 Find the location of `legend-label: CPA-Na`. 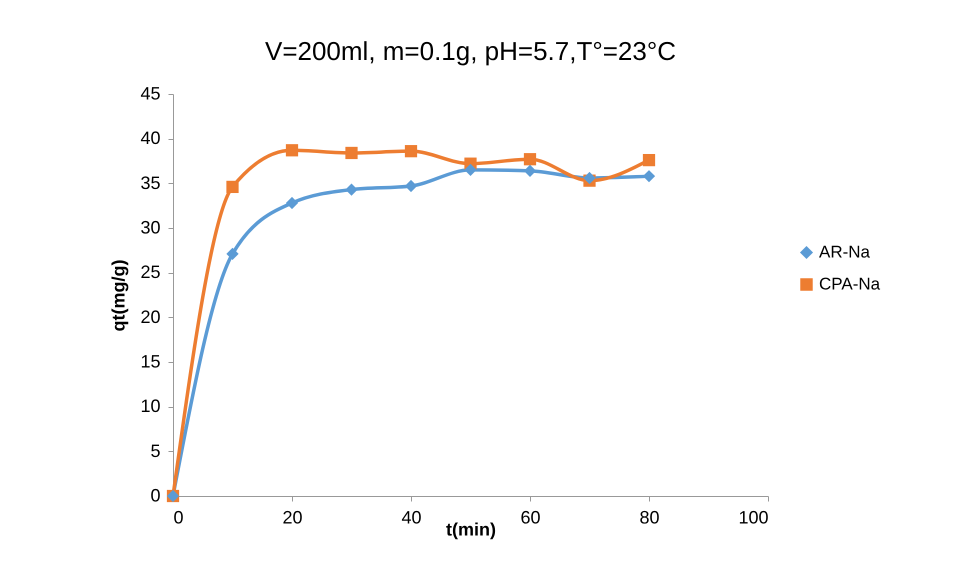

legend-label: CPA-Na is located at coordinates (850, 284).